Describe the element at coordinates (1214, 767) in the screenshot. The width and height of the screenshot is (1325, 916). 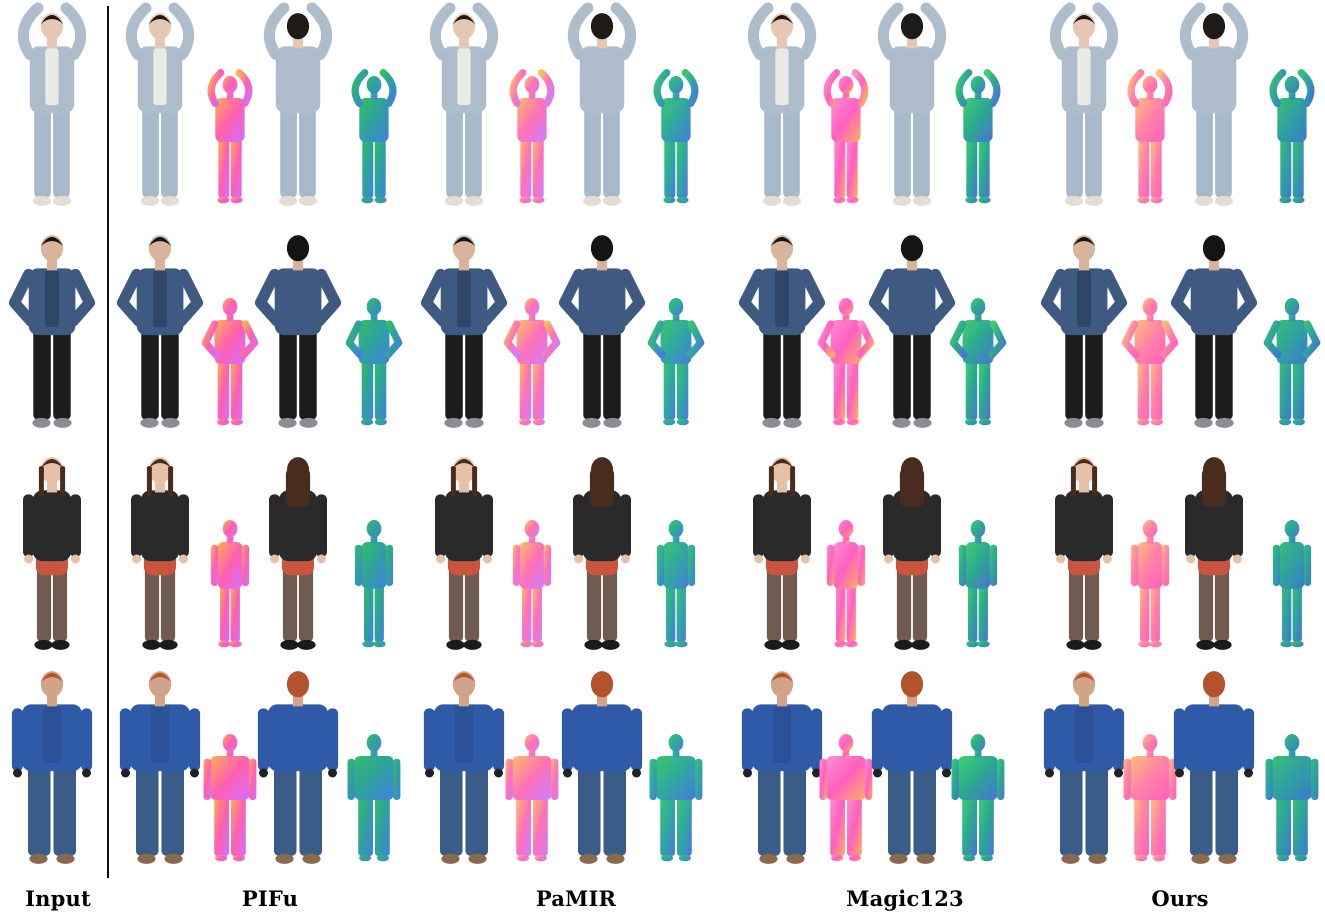
I see `ours-back-render-person-blue-parka` at that location.